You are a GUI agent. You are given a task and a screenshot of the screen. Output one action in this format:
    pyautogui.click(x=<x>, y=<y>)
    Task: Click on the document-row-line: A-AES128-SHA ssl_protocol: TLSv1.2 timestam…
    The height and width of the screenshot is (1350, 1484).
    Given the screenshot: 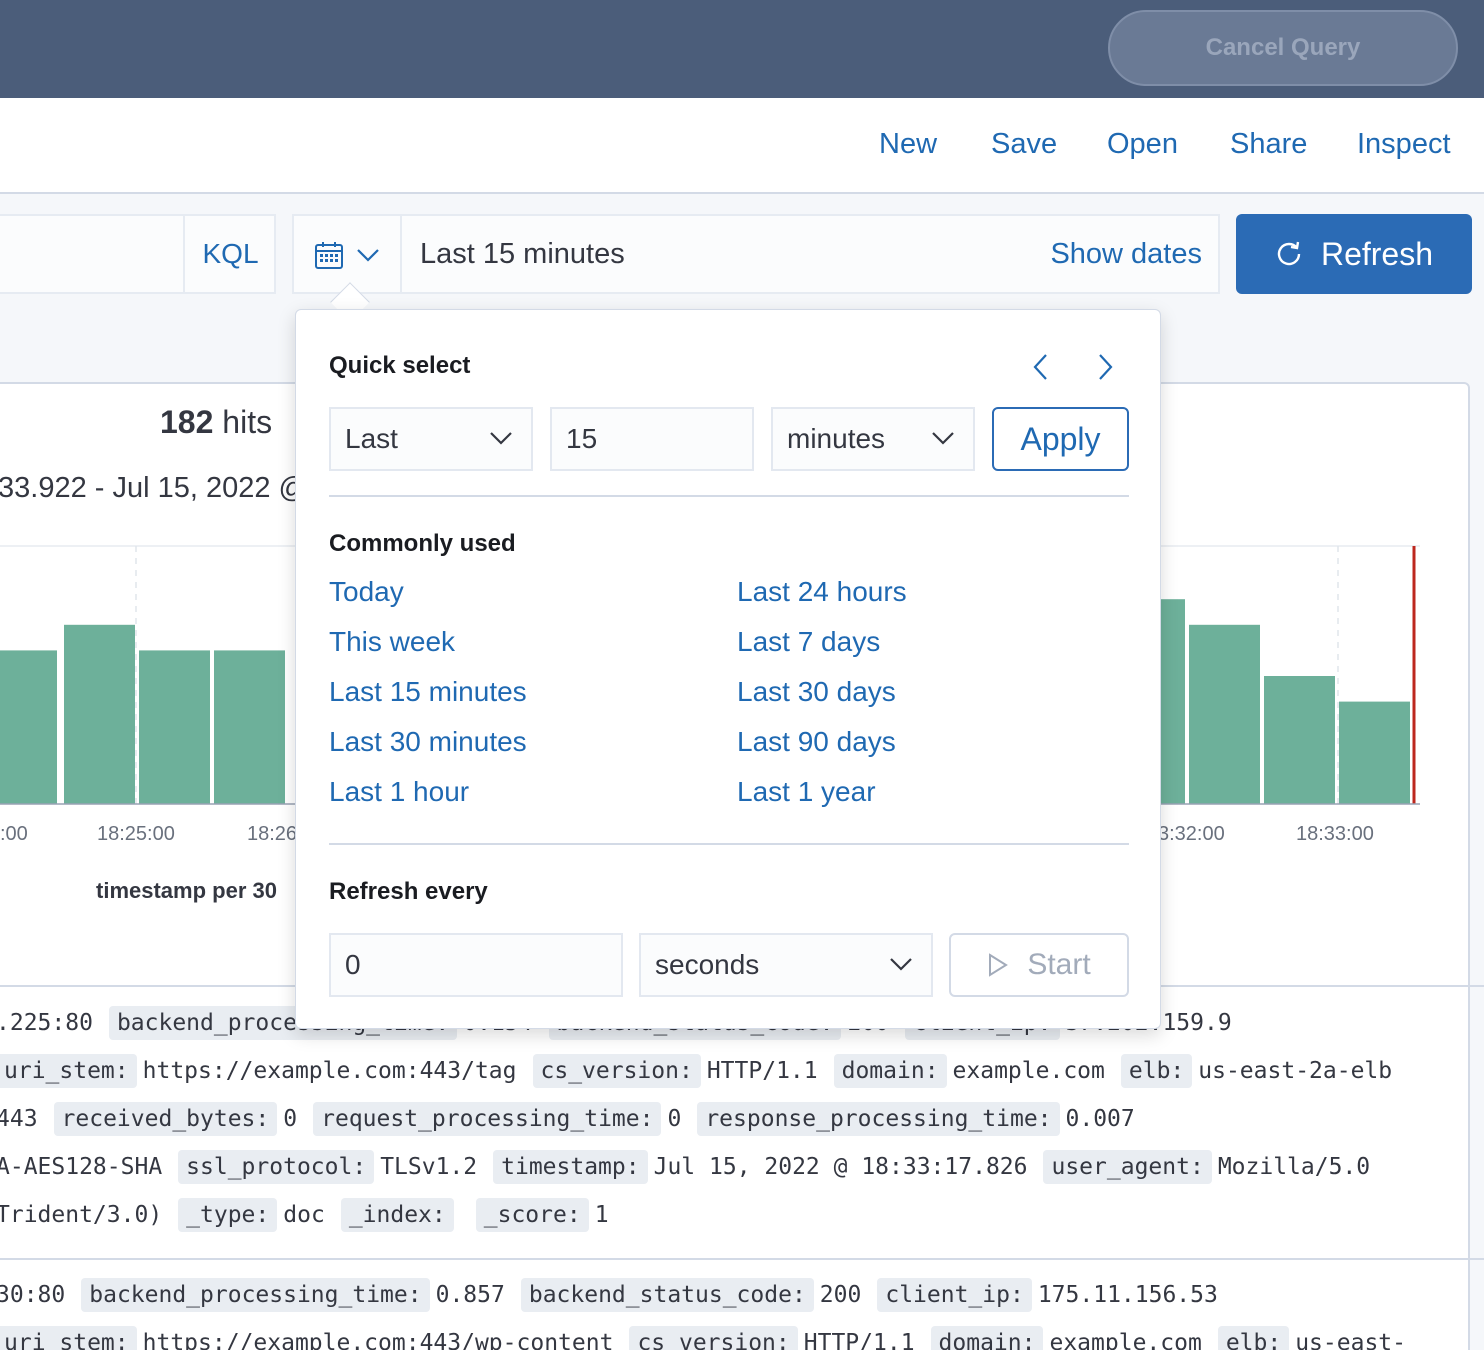 What is the action you would take?
    pyautogui.click(x=693, y=1167)
    